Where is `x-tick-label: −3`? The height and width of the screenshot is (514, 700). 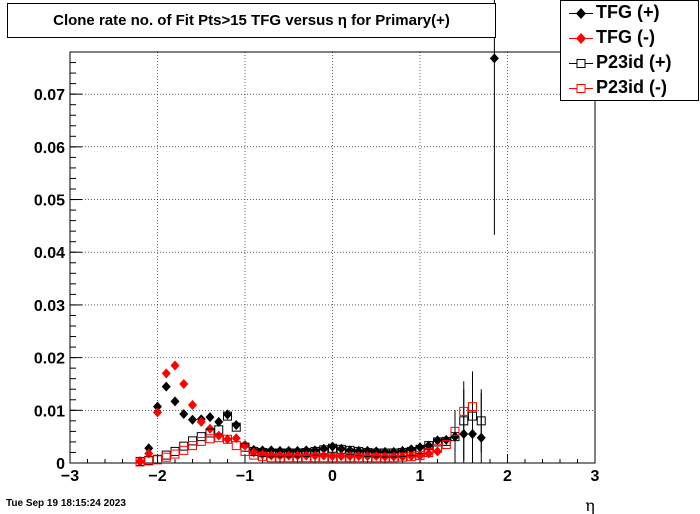 x-tick-label: −3 is located at coordinates (70, 476).